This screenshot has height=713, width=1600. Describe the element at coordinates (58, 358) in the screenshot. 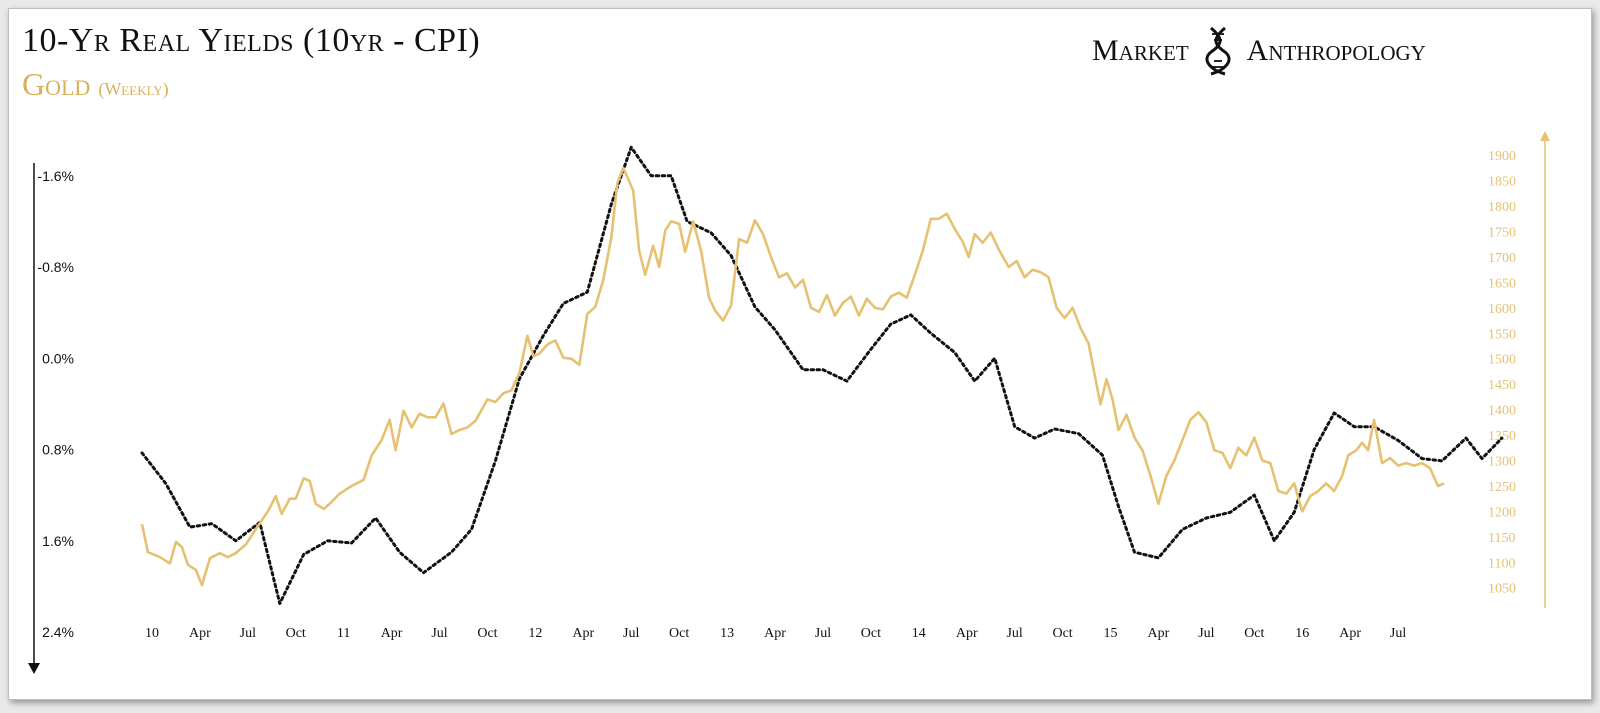

I see `left-tick-label: 0.0%` at that location.